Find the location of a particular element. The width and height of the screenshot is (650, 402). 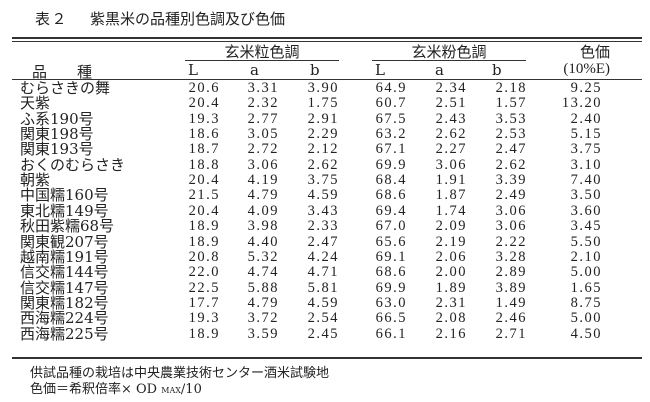

flour-L-cell: 60.7 is located at coordinates (391, 103).